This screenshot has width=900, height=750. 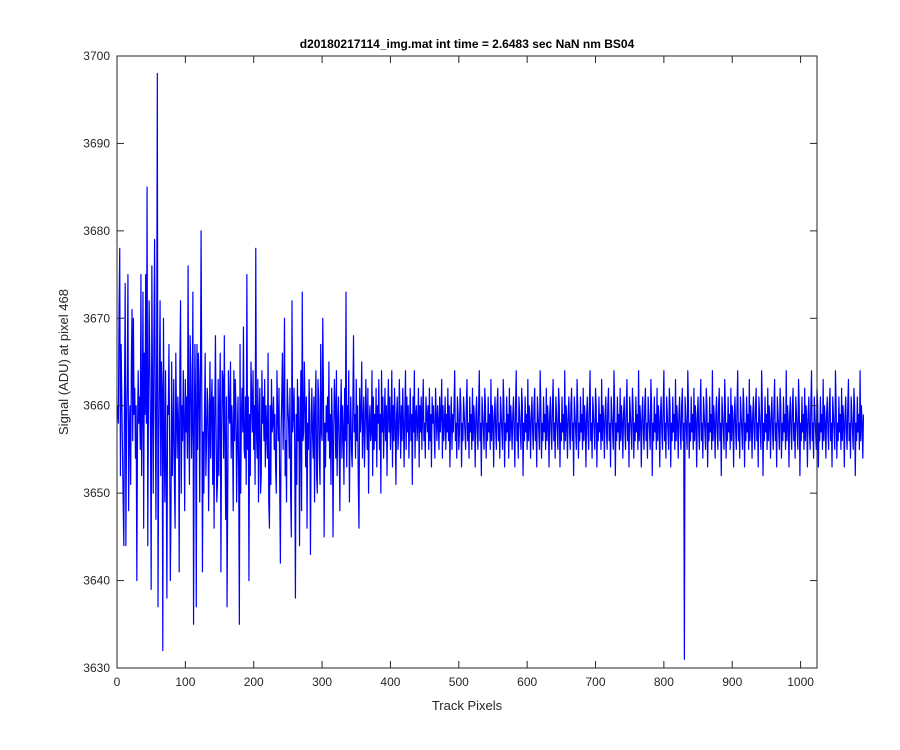 I want to click on x-tick-label: 0, so click(x=117, y=682).